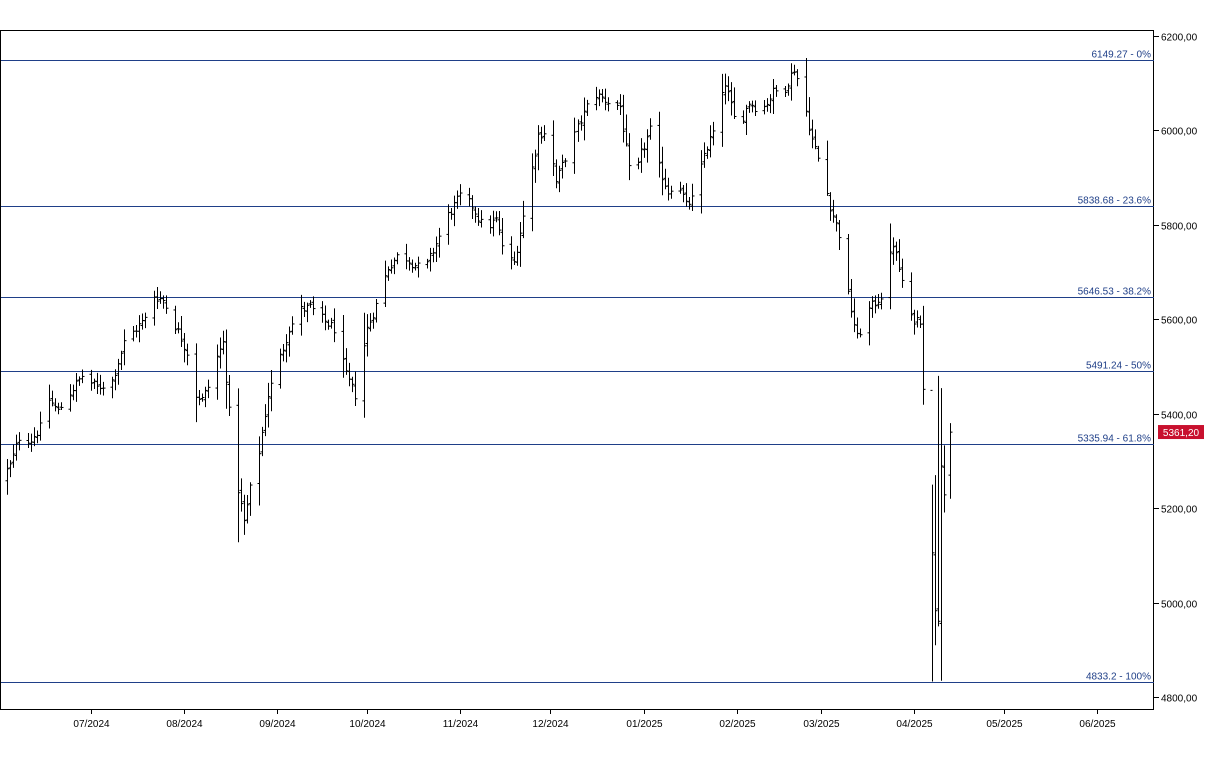 The image size is (1232, 764). Describe the element at coordinates (1179, 132) in the screenshot. I see `y-tick-label: 6000,00` at that location.